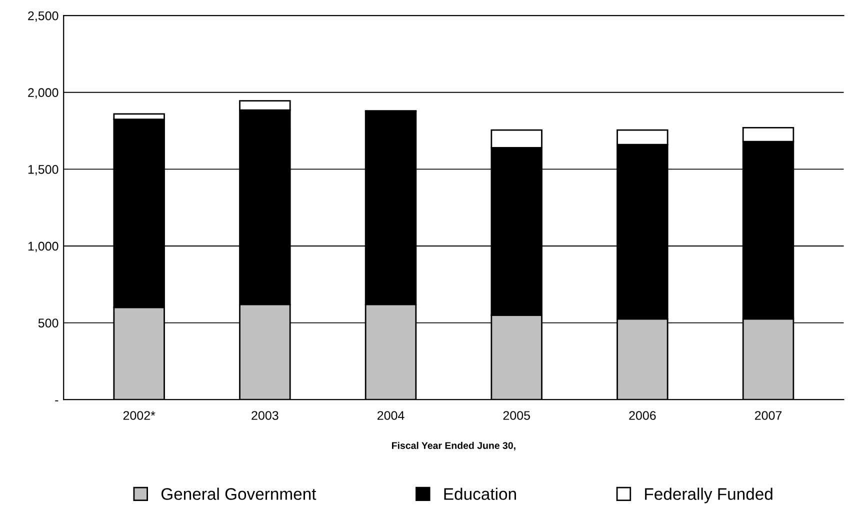  I want to click on y-tick-label: 2,500, so click(43, 16).